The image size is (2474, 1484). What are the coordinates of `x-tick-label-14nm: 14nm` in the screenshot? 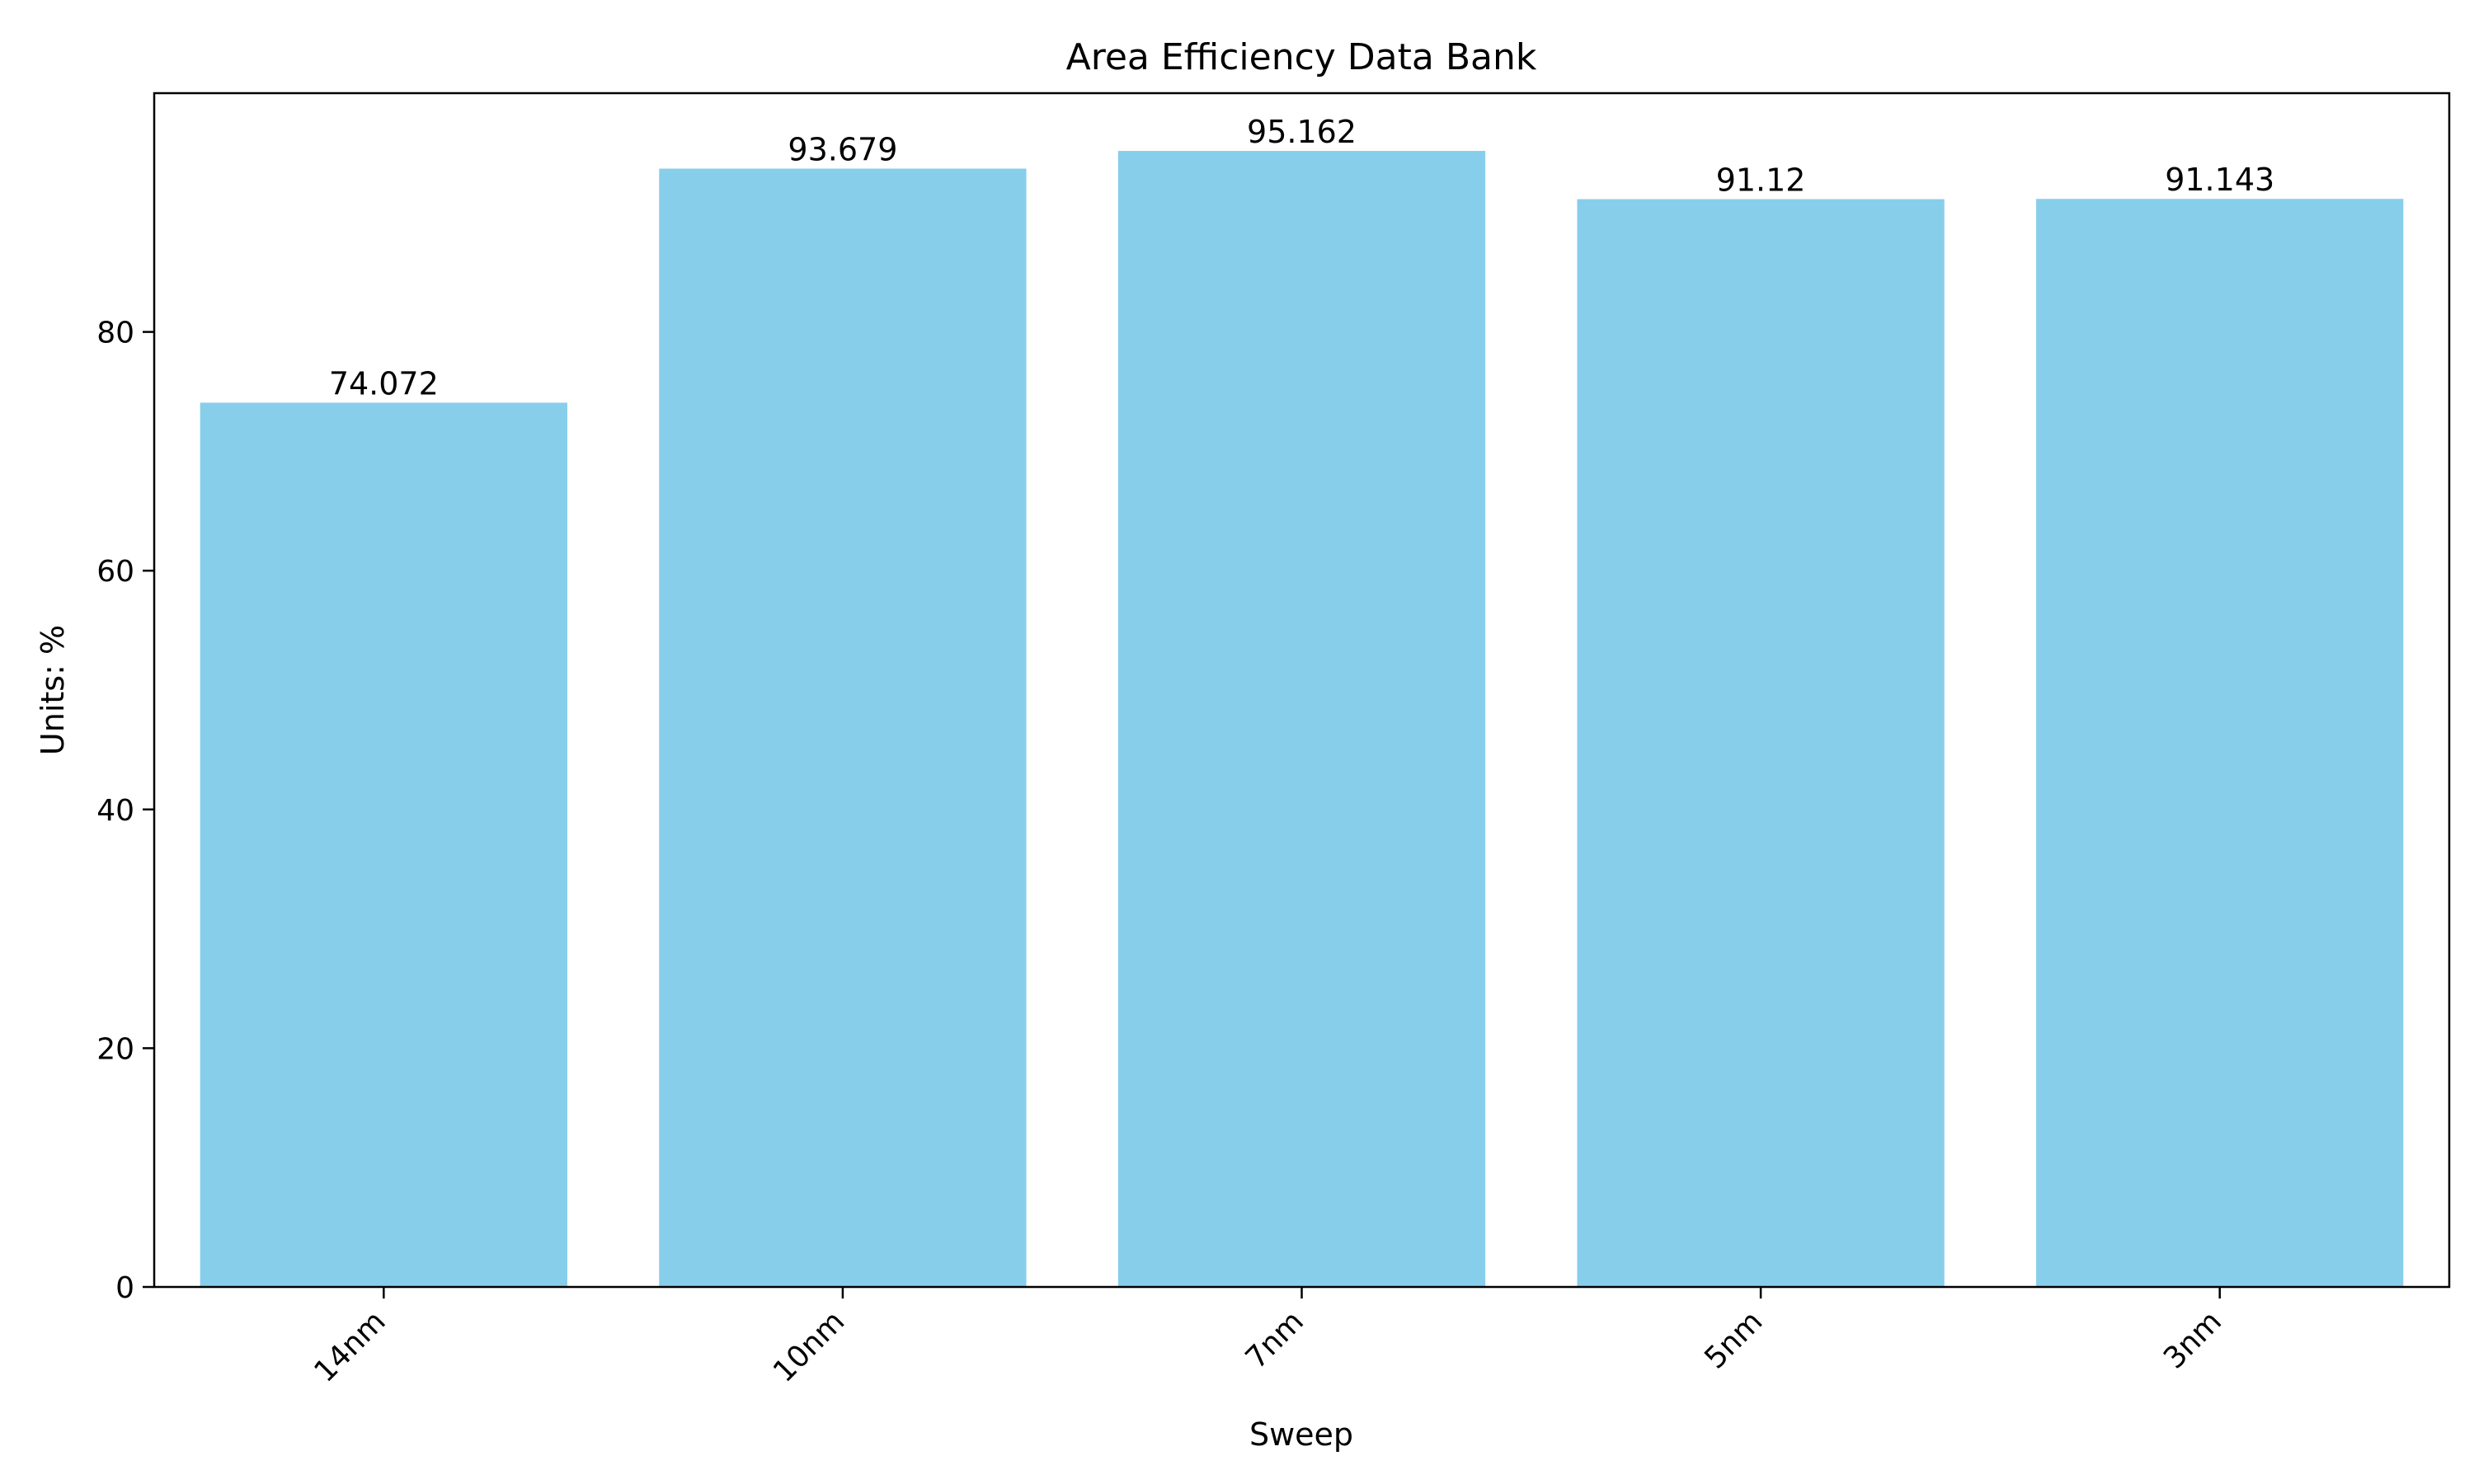 It's located at (350, 1346).